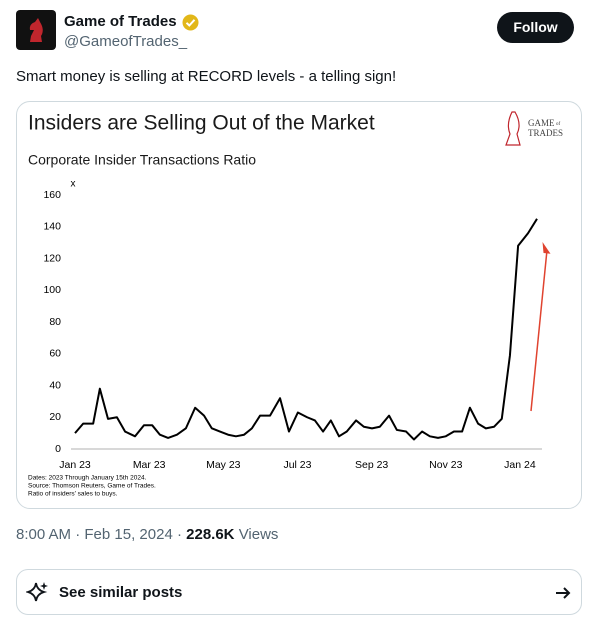 The width and height of the screenshot is (598, 623). I want to click on y-tick-label: 80, so click(55, 322).